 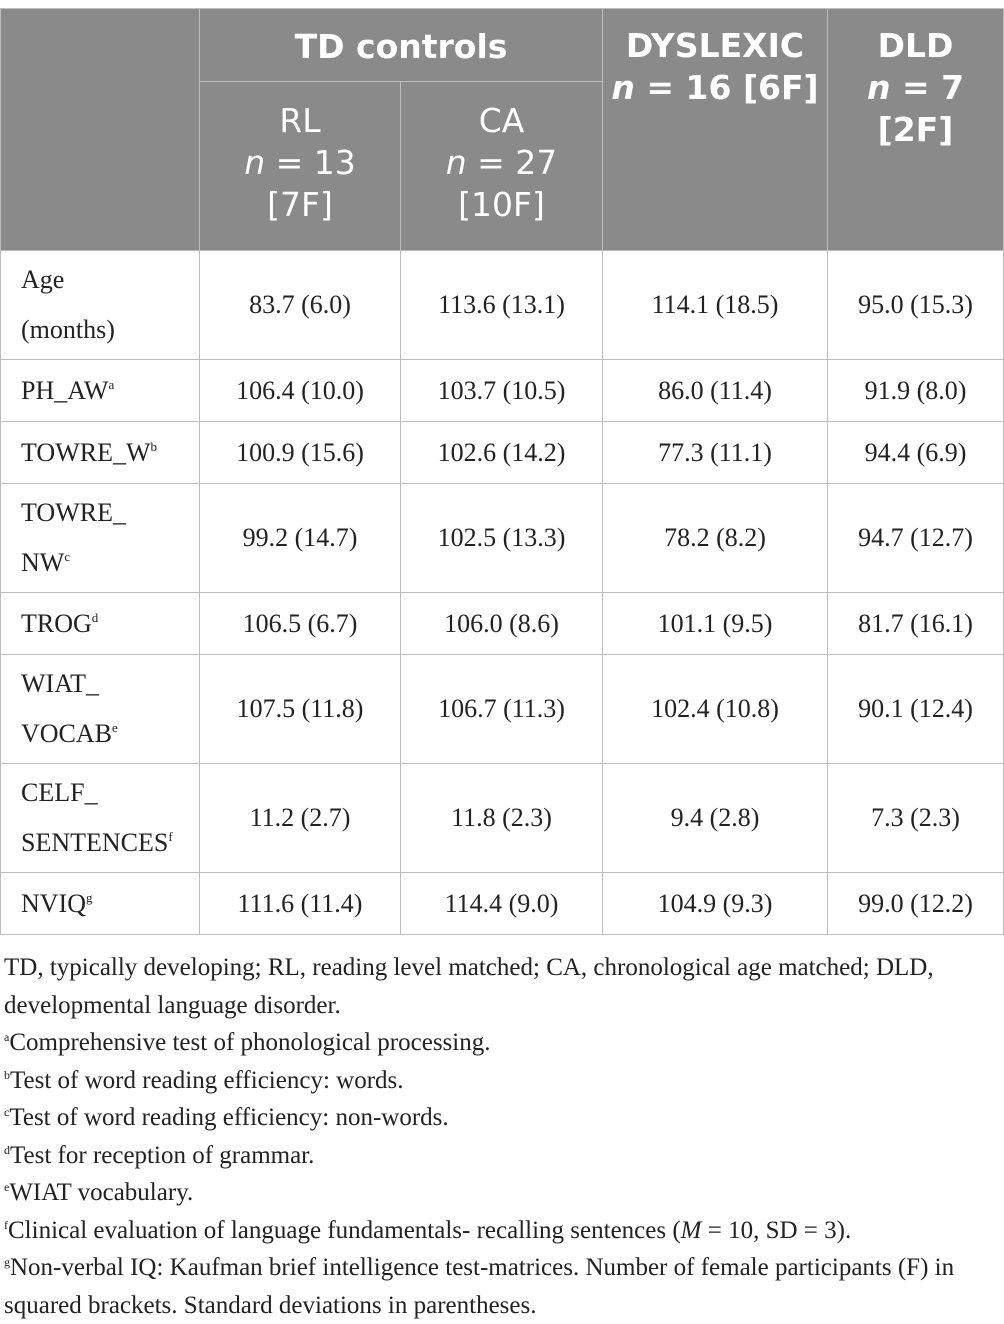 What do you see at coordinates (300, 623) in the screenshot?
I see `value-cell: 106.5 (6.7)` at bounding box center [300, 623].